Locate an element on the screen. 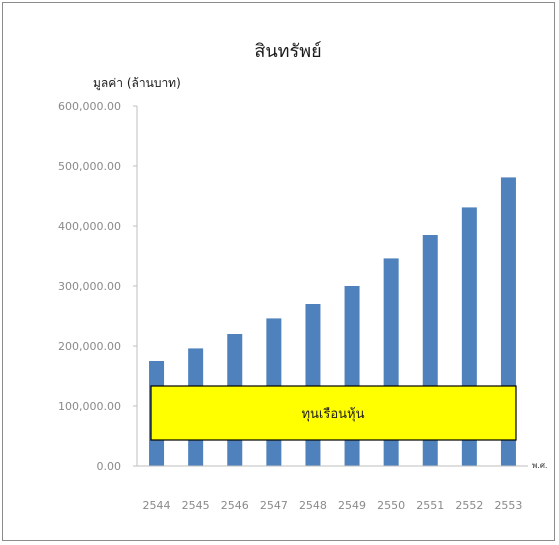 The height and width of the screenshot is (545, 559). x-tick-label: 2553 is located at coordinates (508, 505).